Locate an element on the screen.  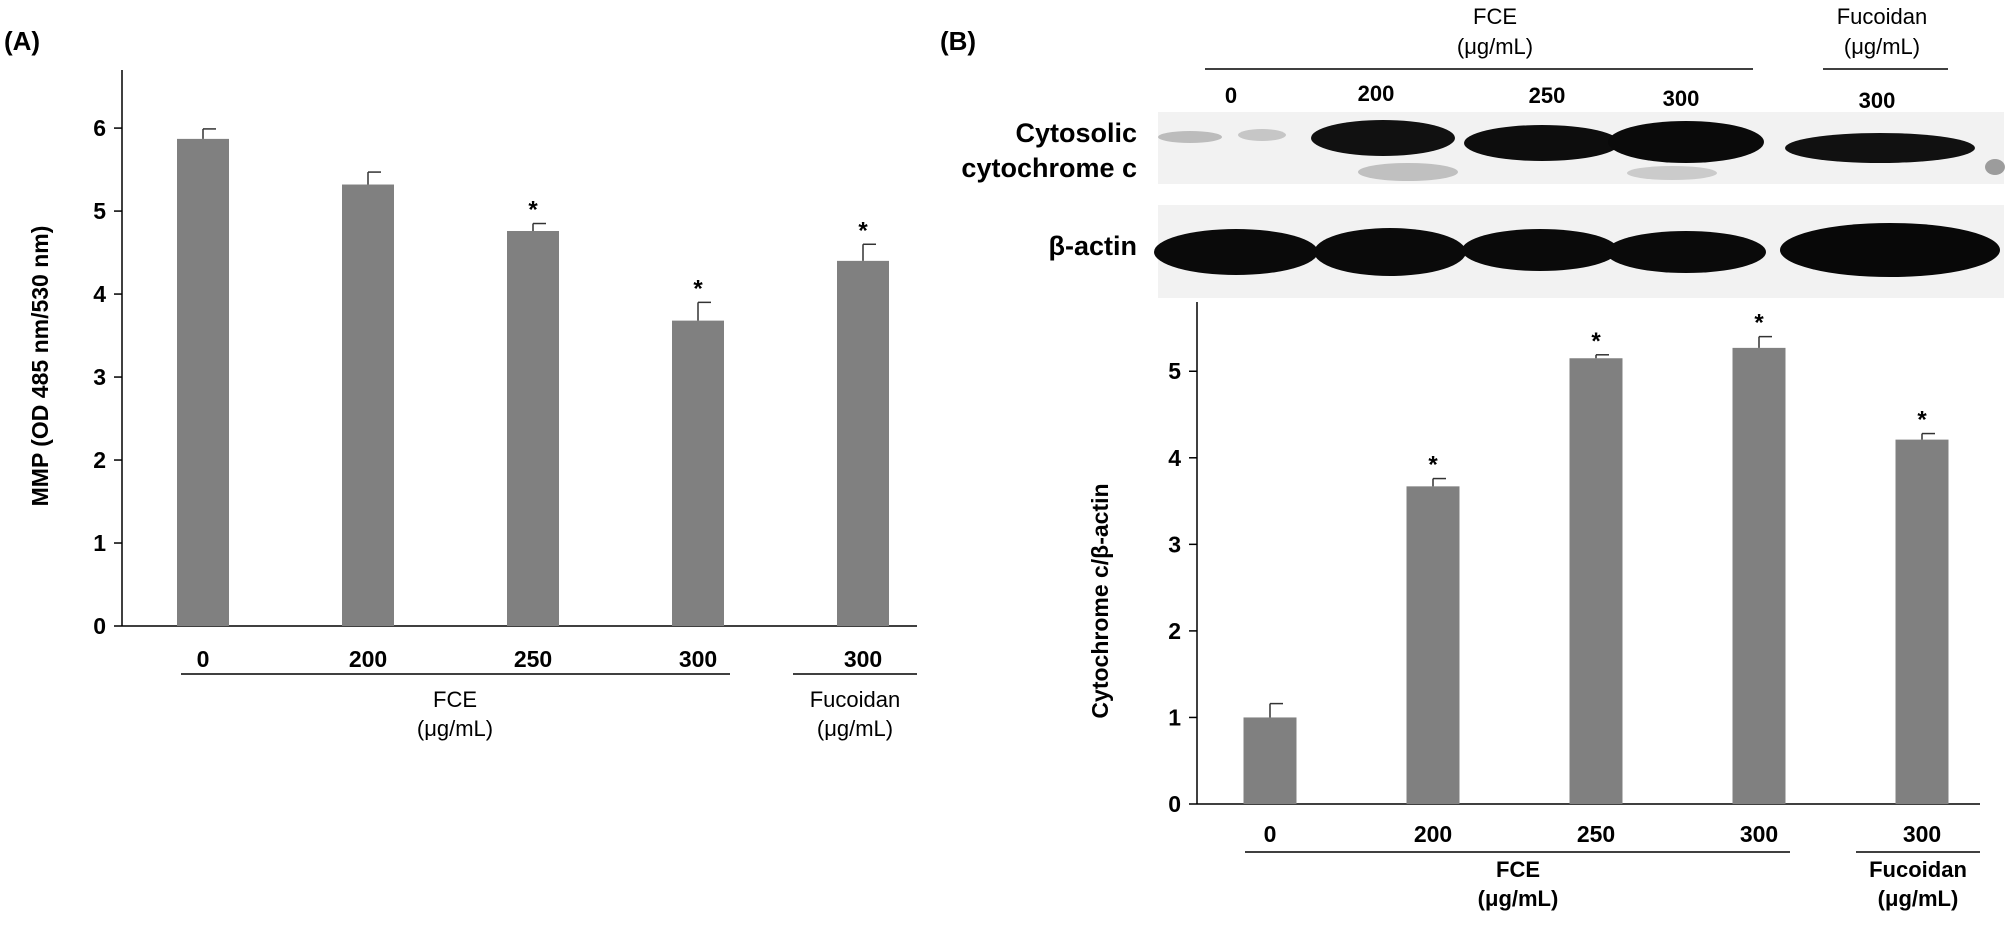
panel-b-y-tick-label: 0 is located at coordinates (1174, 804).